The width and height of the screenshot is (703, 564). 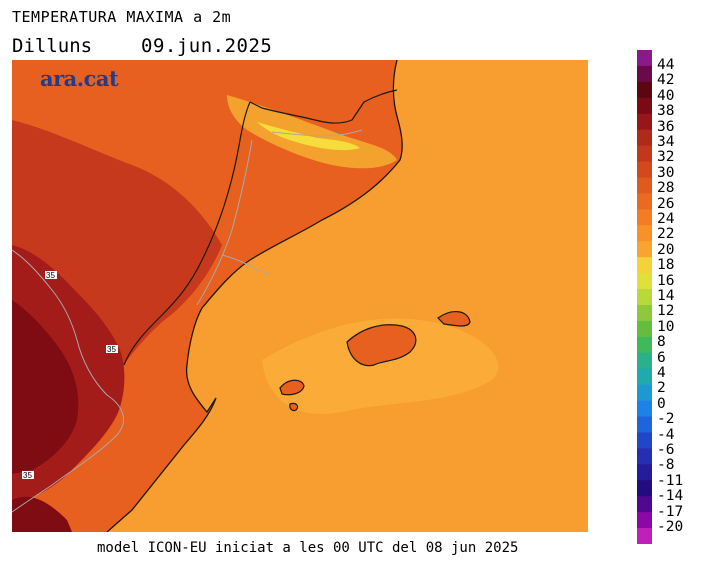 I want to click on colorbar-label: 38, so click(x=666, y=111).